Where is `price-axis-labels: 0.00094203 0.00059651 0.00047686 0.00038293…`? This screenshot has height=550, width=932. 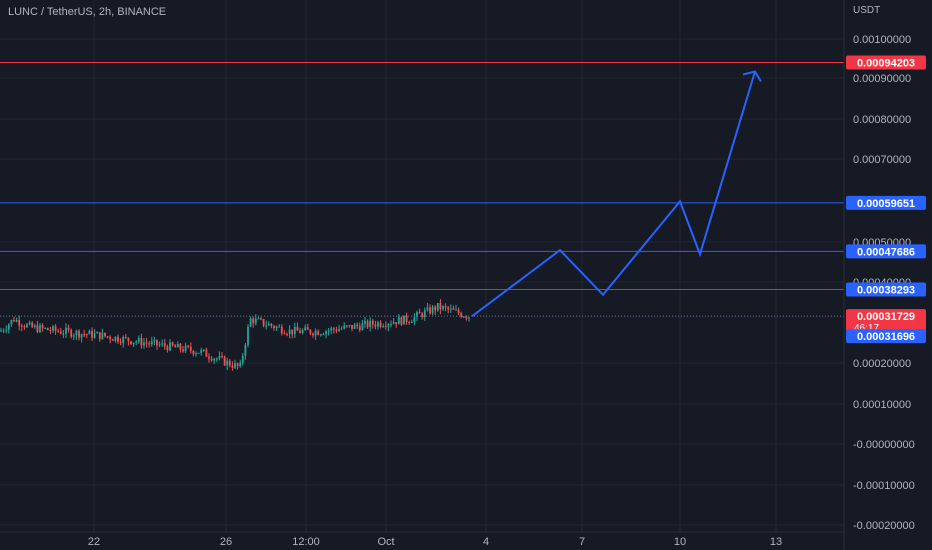 price-axis-labels: 0.00094203 0.00059651 0.00047686 0.00038293… is located at coordinates (886, 199).